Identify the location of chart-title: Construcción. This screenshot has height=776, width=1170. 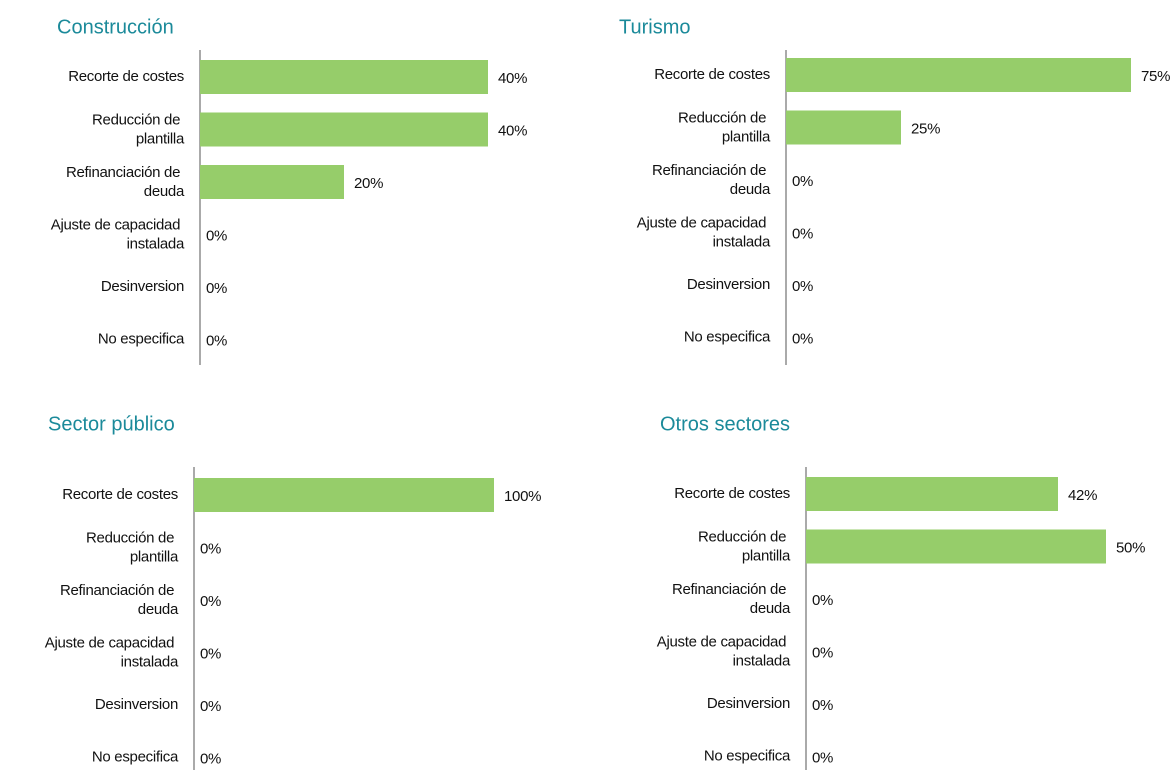
(115, 27).